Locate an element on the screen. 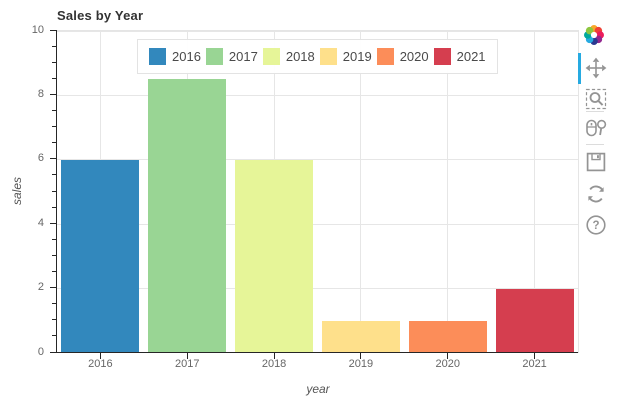  bokeh-logo is located at coordinates (594, 35).